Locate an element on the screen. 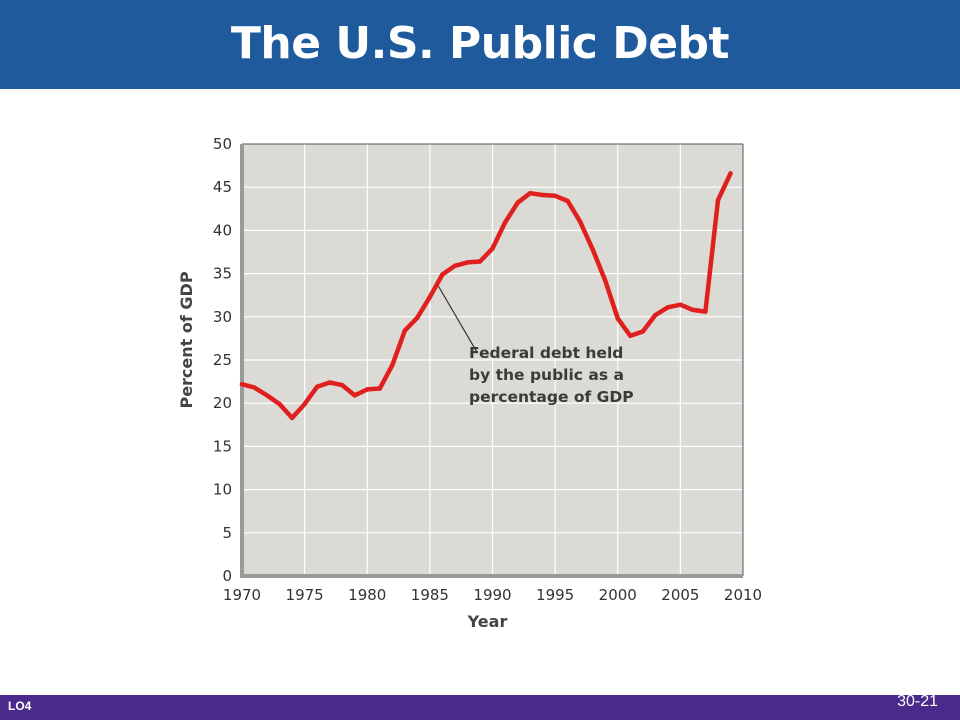  slide-number: 30-21 is located at coordinates (917, 701).